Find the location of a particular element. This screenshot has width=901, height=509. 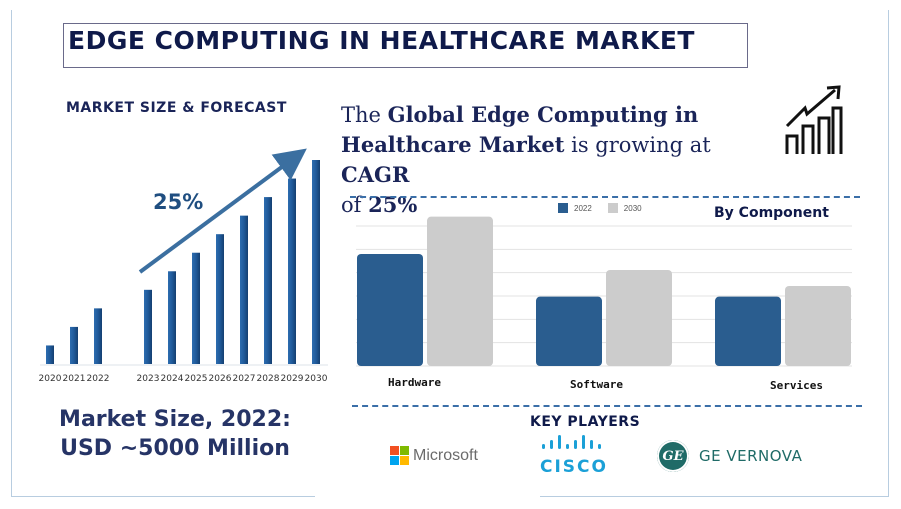

key-players-label: KEY PLAYERS is located at coordinates (585, 422).